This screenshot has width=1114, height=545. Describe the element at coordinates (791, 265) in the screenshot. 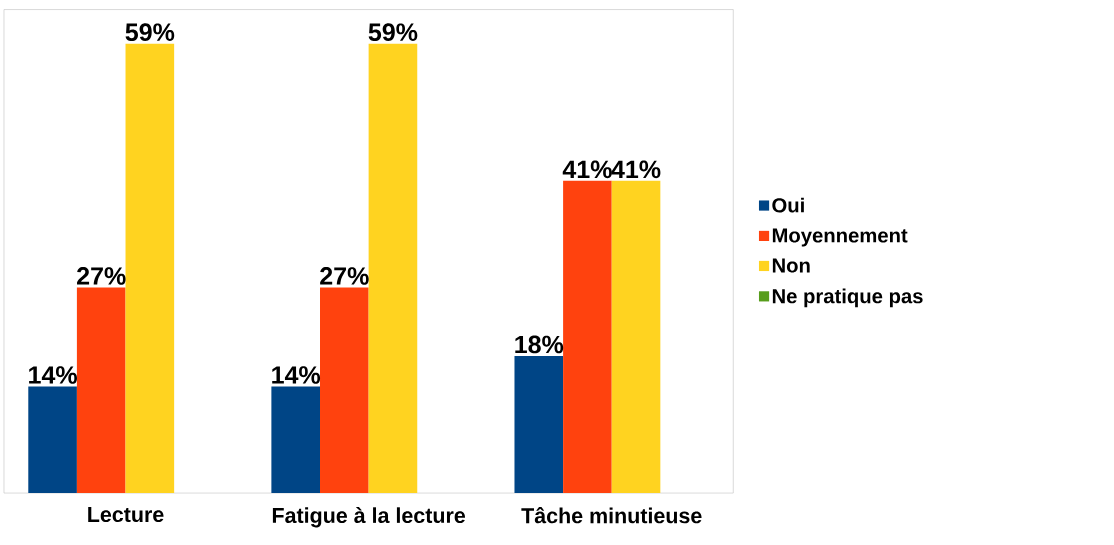

I see `legend-label: Non` at that location.